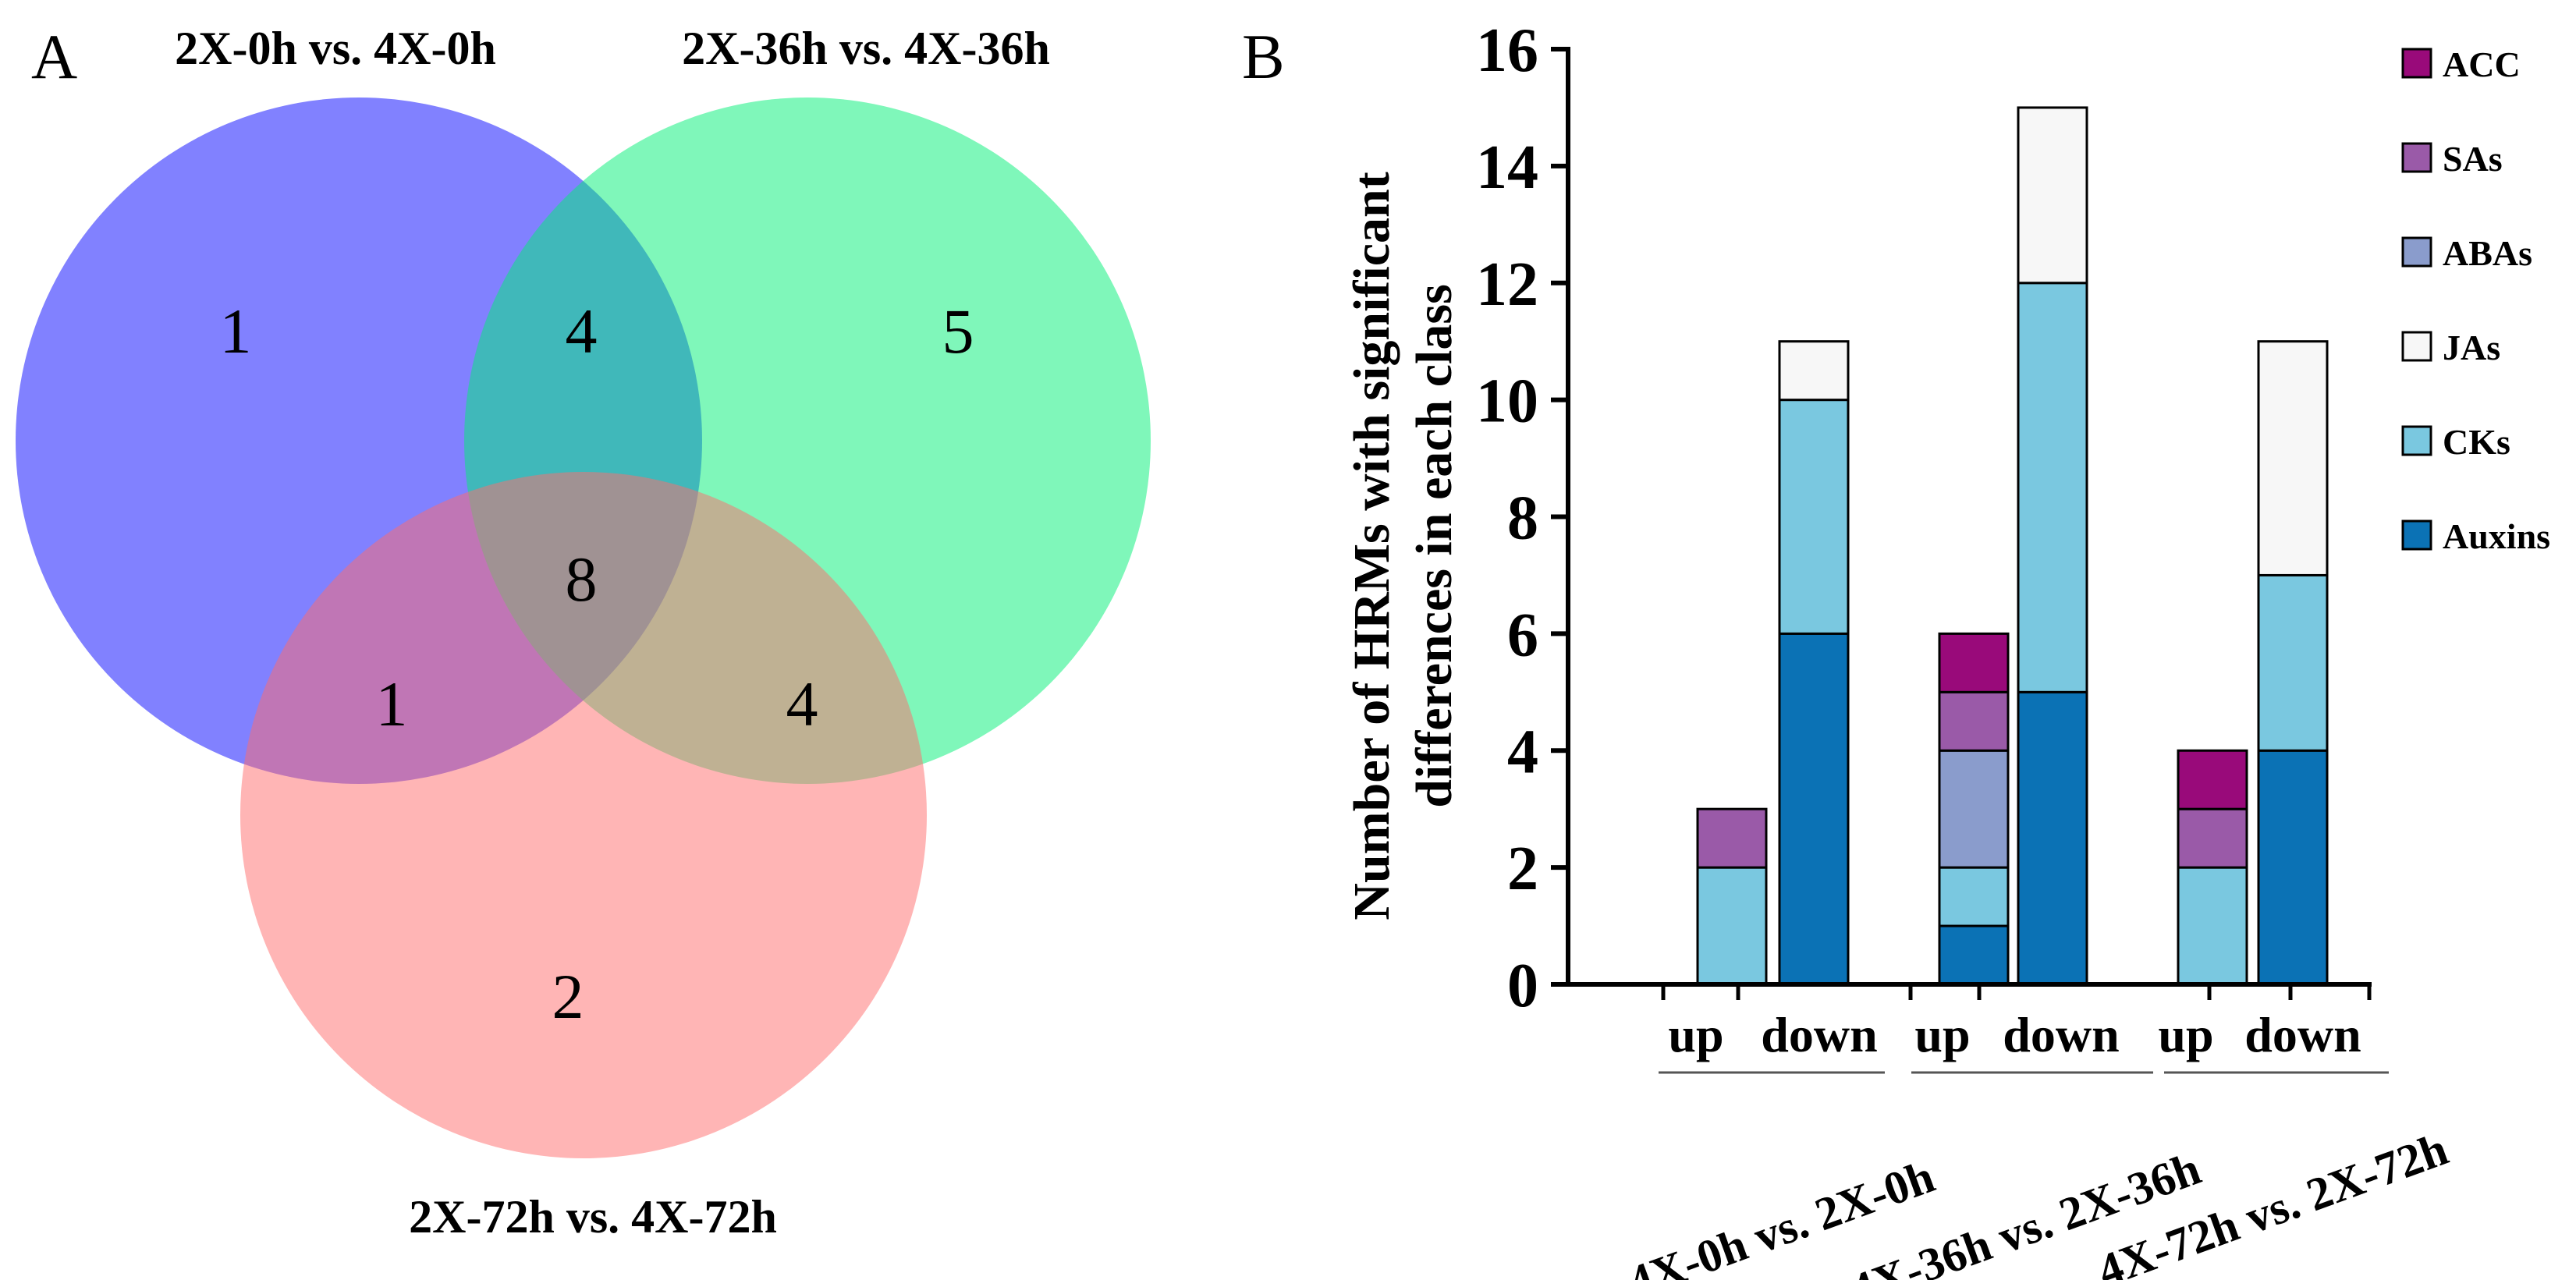 The width and height of the screenshot is (2576, 1280). Describe the element at coordinates (2416, 252) in the screenshot. I see `legend-swatch-abas` at that location.